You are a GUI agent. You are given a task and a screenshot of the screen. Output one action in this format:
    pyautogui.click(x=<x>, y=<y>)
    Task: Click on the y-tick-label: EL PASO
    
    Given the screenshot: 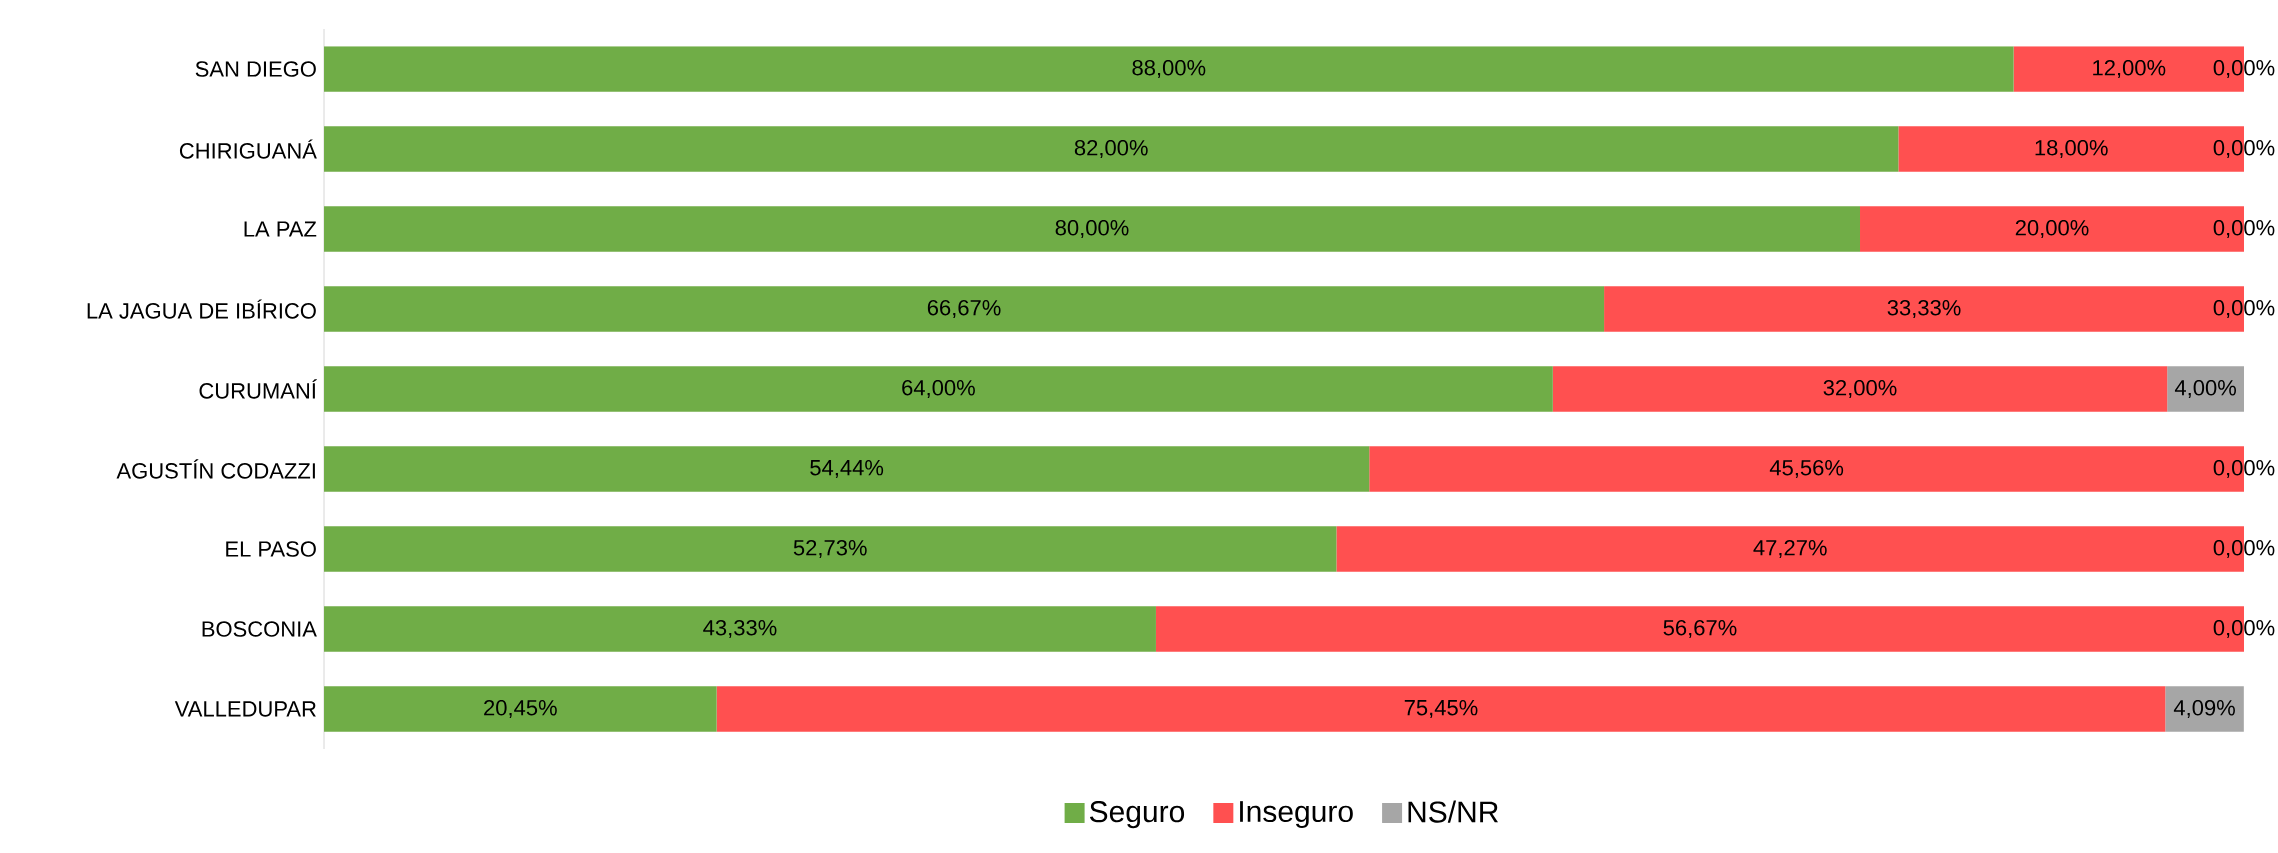 What is the action you would take?
    pyautogui.click(x=271, y=549)
    